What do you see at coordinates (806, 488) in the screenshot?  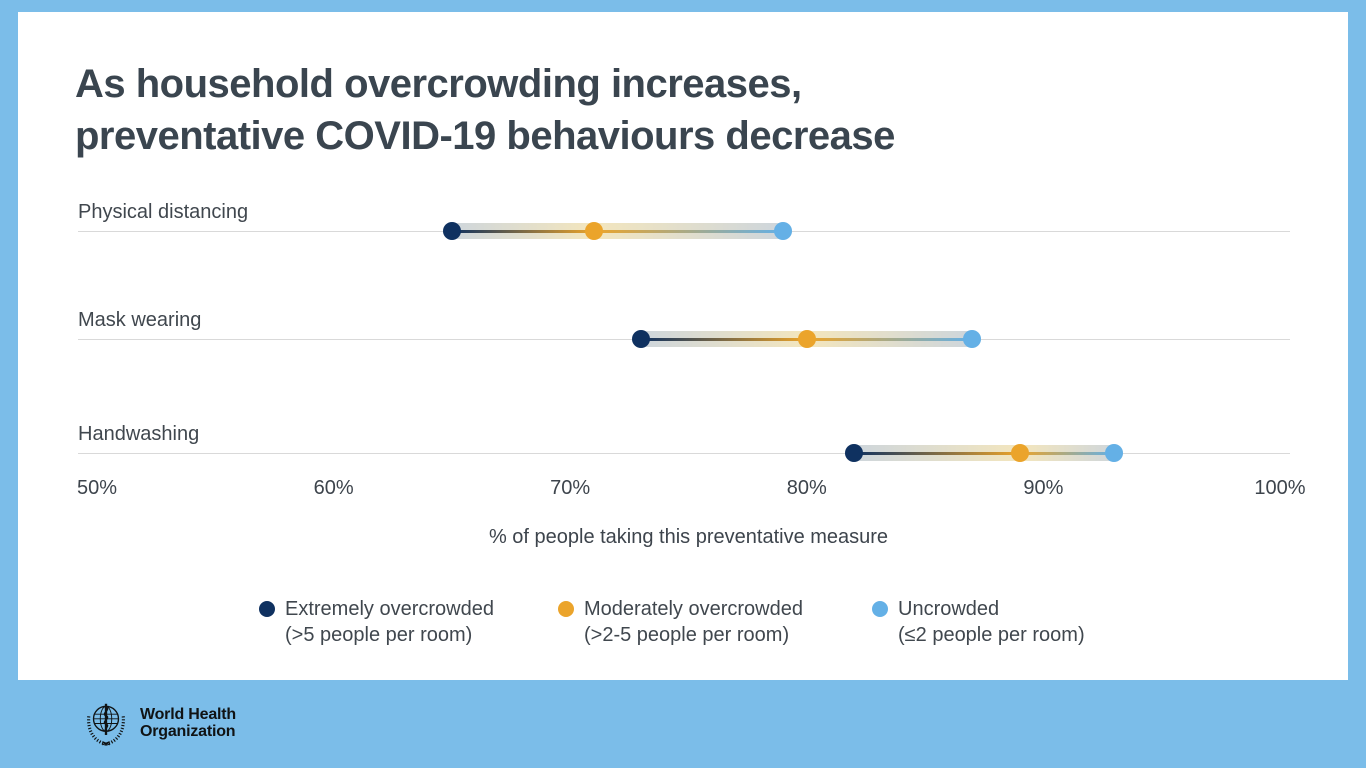 I see `x-tick-80: 80%` at bounding box center [806, 488].